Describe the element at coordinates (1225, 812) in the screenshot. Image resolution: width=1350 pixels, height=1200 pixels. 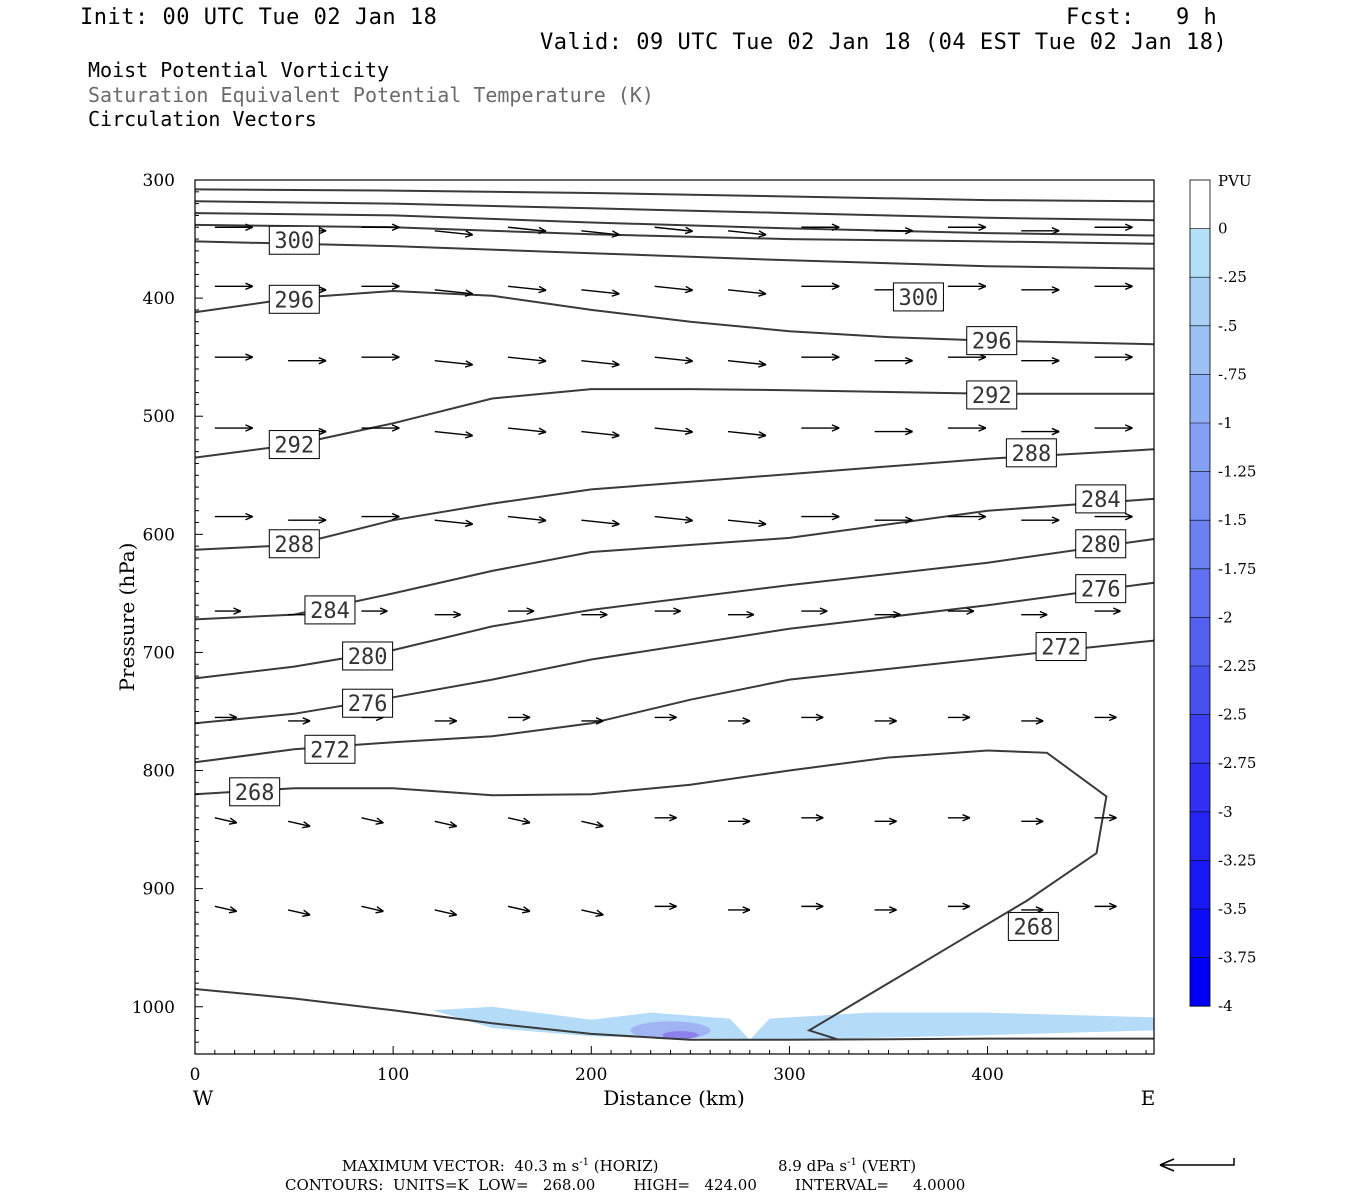
I see `colorbar-label-12: -3` at that location.